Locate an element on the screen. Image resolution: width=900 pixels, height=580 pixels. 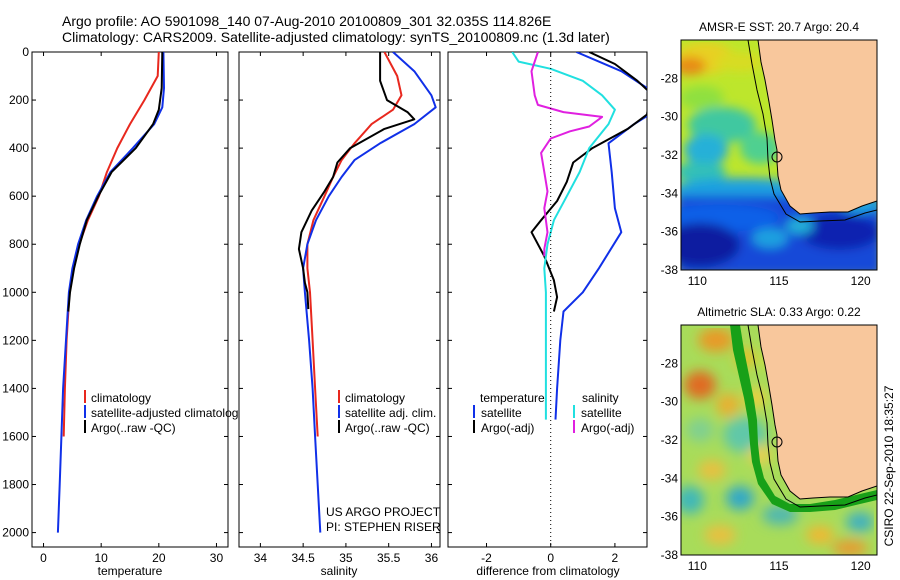
sla_map-y-tick-label: -34 is located at coordinates (670, 478).